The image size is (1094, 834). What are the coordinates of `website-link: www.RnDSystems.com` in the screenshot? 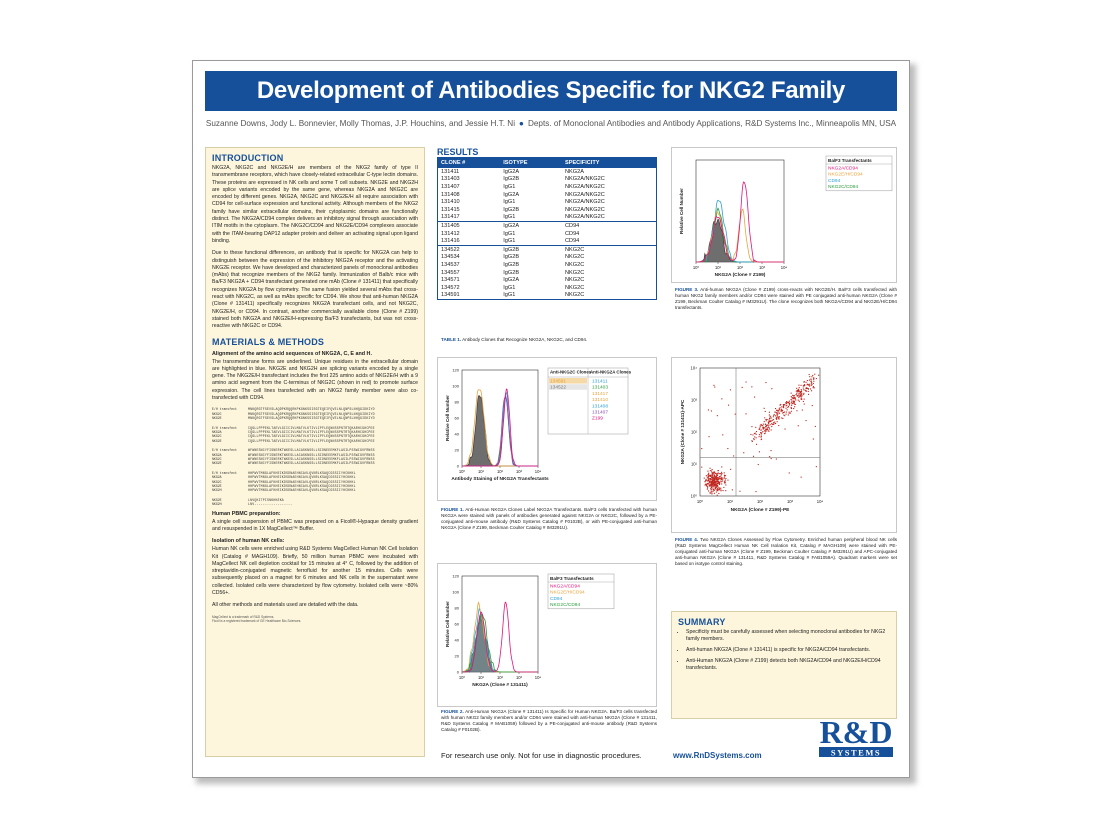 It's located at (717, 755).